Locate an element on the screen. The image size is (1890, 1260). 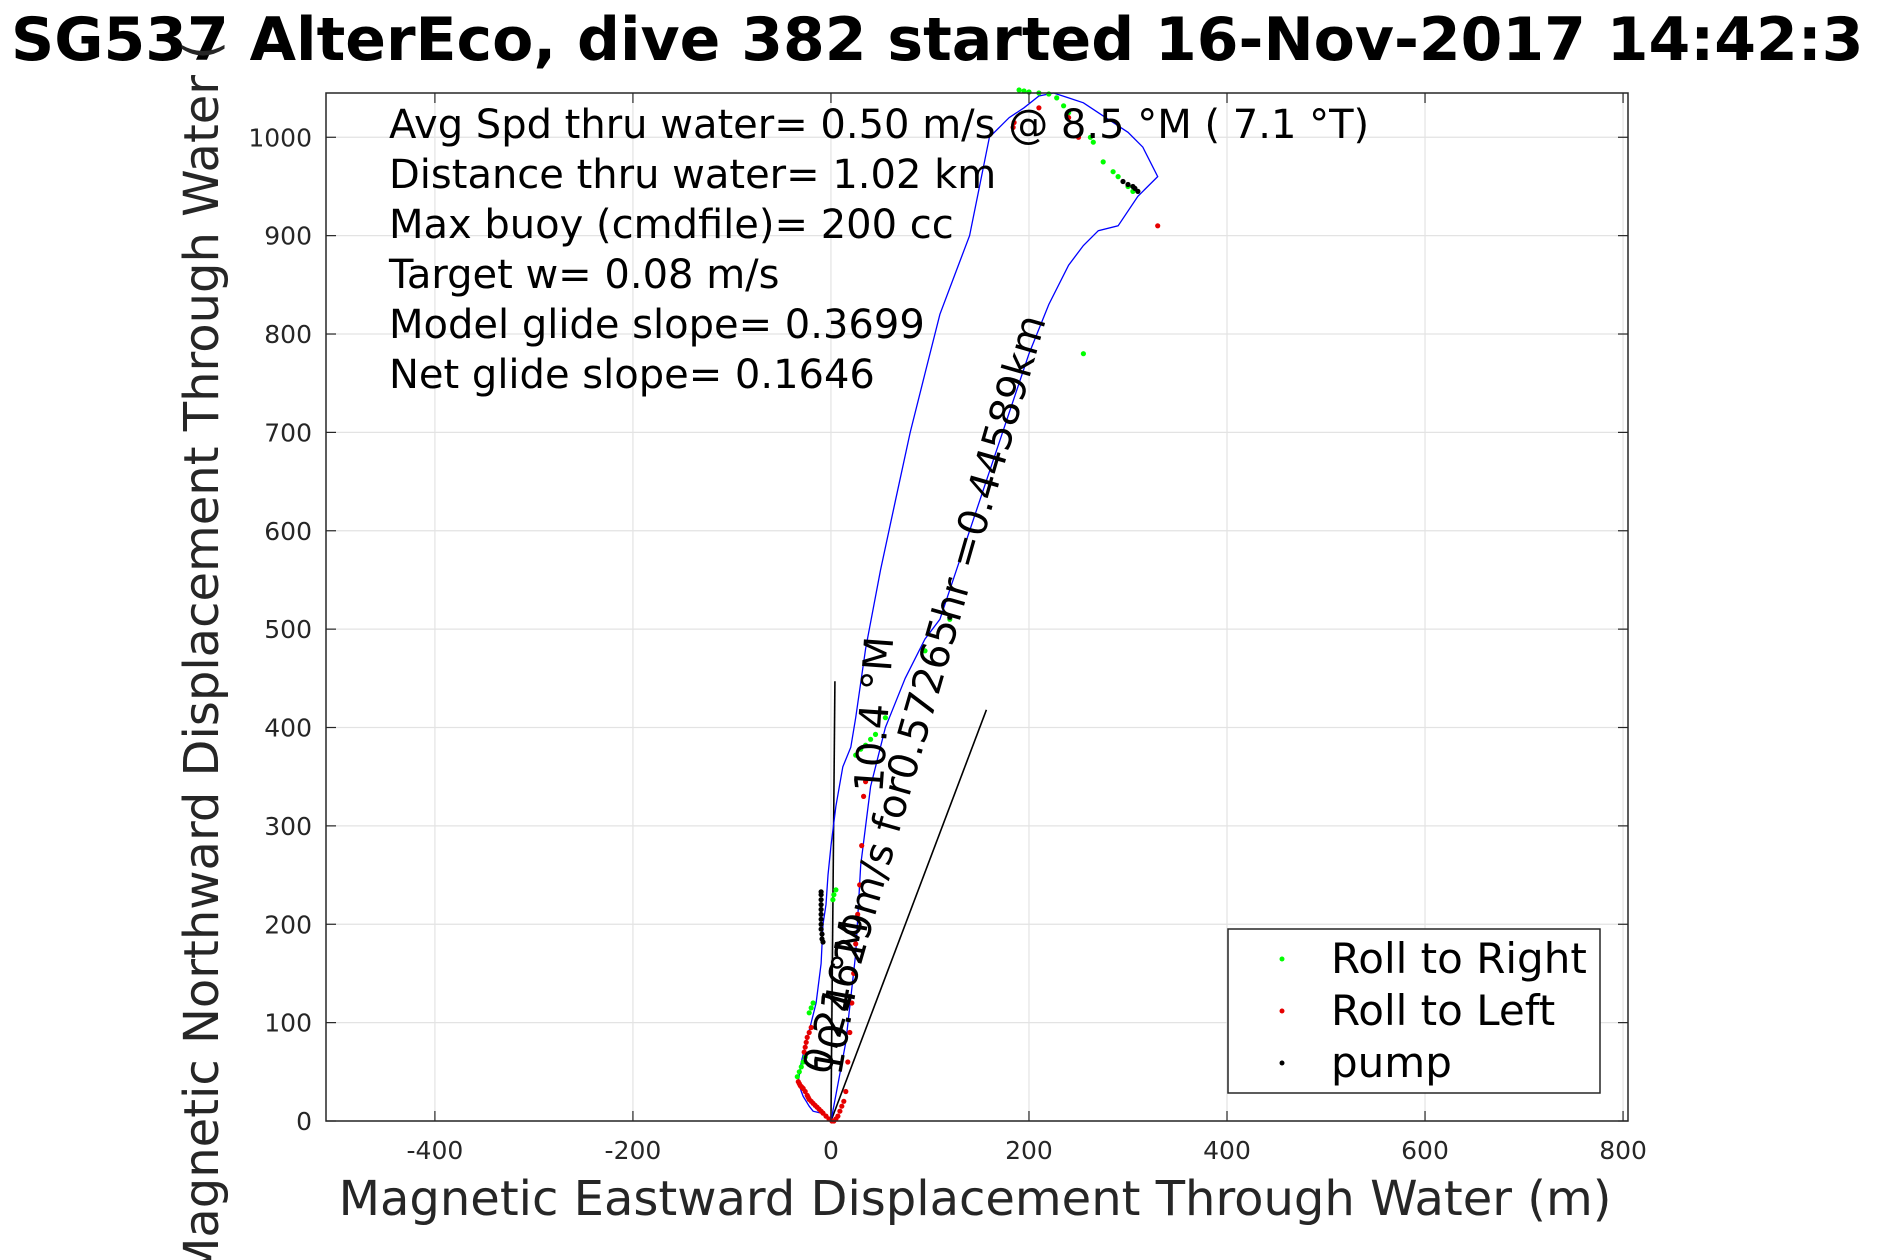
y-tick-label: 300 is located at coordinates (288, 826).